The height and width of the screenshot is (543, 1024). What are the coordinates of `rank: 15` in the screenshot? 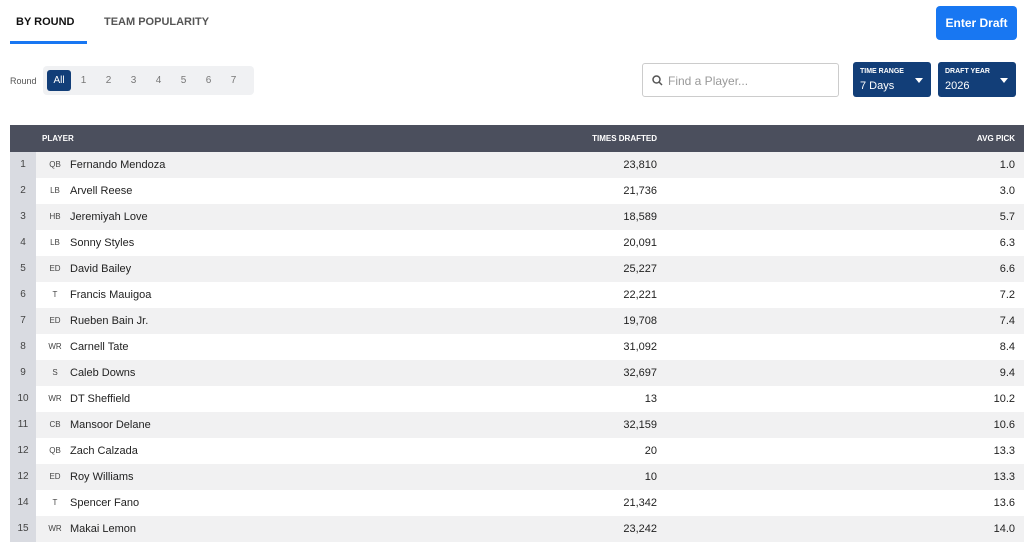 It's located at (23, 529).